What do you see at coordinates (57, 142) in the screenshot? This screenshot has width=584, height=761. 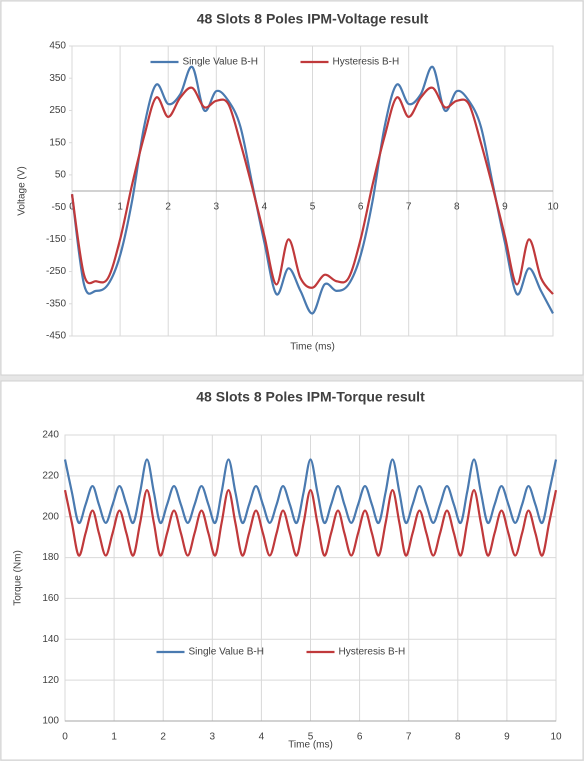 I see `y-tick-label: 150` at bounding box center [57, 142].